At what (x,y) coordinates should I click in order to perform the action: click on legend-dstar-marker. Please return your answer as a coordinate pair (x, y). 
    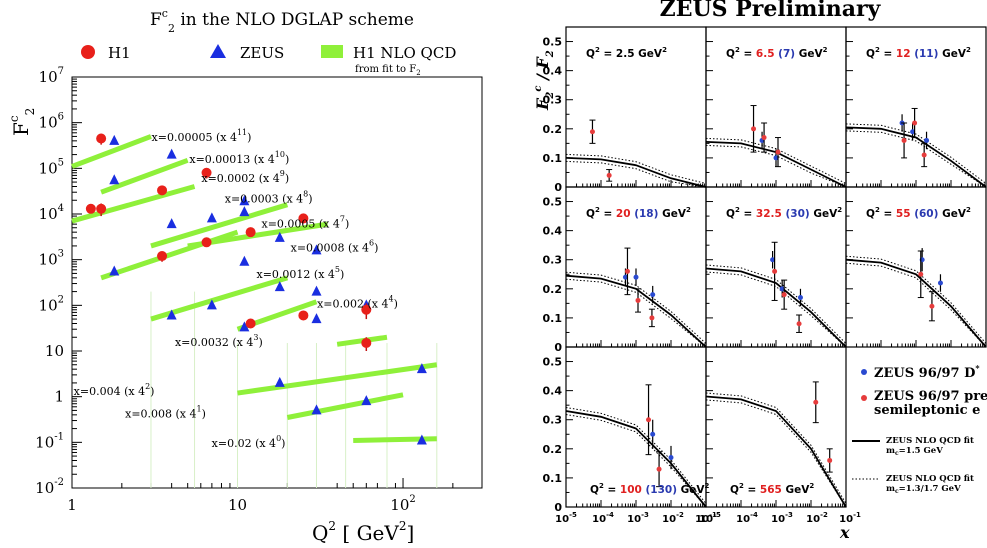
    Looking at the image, I should click on (864, 372).